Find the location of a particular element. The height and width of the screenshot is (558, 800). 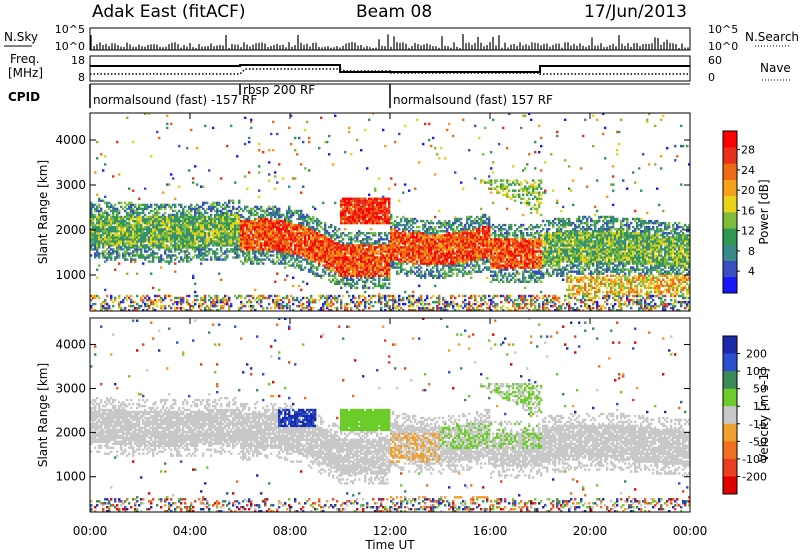

cpid-segment-1: normalsound (fast) -157 RF is located at coordinates (175, 100).